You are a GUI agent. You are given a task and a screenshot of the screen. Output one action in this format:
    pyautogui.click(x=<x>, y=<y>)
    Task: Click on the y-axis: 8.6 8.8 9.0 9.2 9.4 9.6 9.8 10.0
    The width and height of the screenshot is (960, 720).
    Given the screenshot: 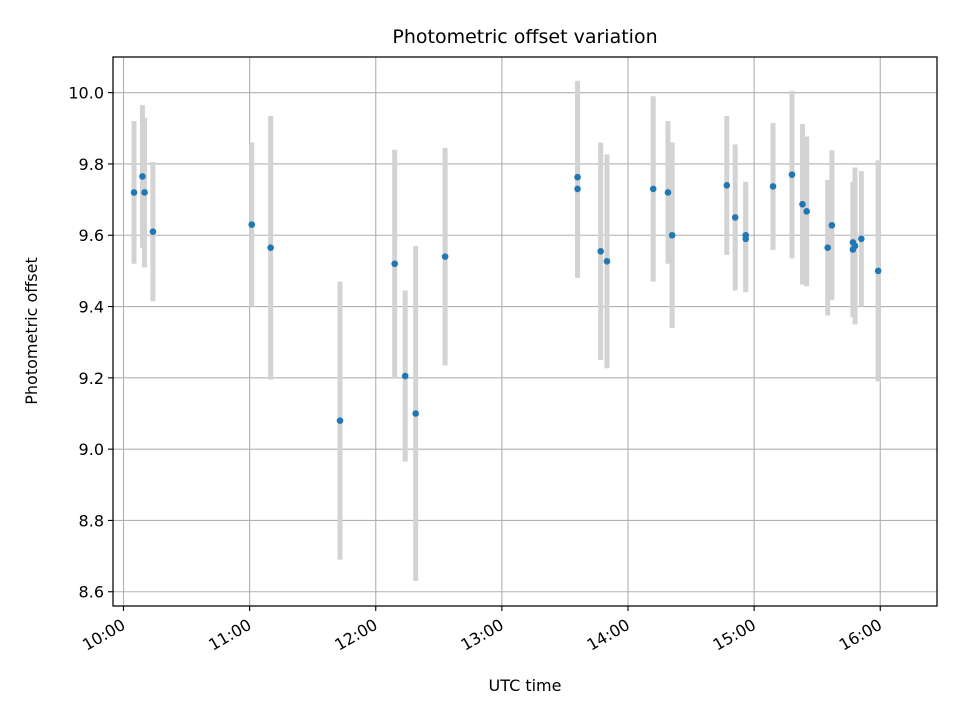 What is the action you would take?
    pyautogui.click(x=90, y=343)
    